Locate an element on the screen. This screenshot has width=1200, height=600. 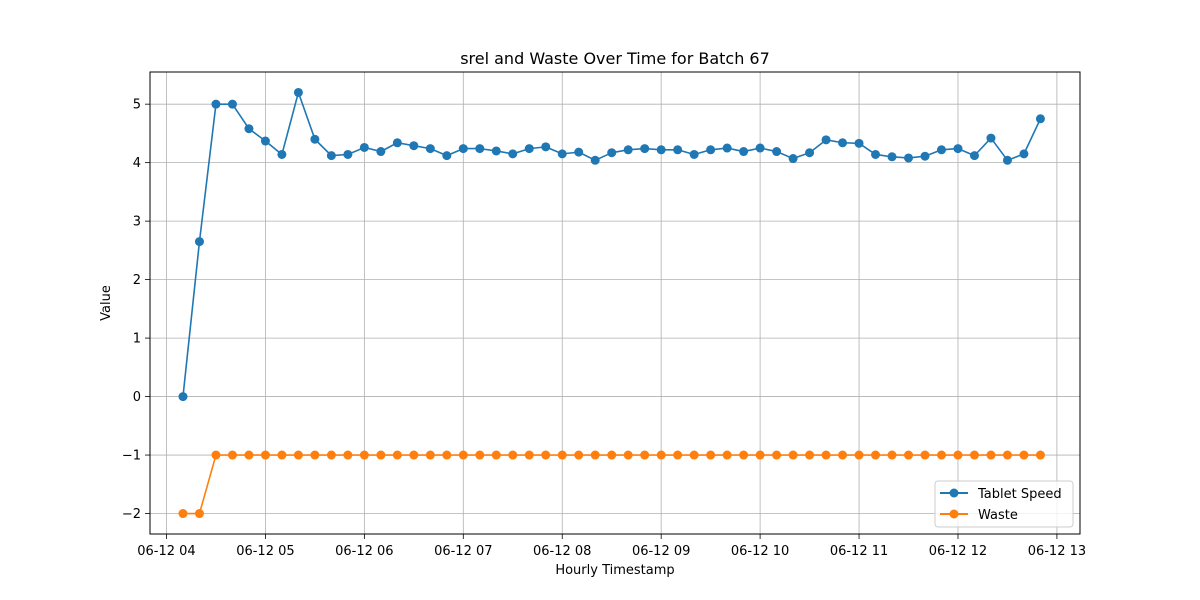
legend: Tablet Speed Waste is located at coordinates (1004, 504).